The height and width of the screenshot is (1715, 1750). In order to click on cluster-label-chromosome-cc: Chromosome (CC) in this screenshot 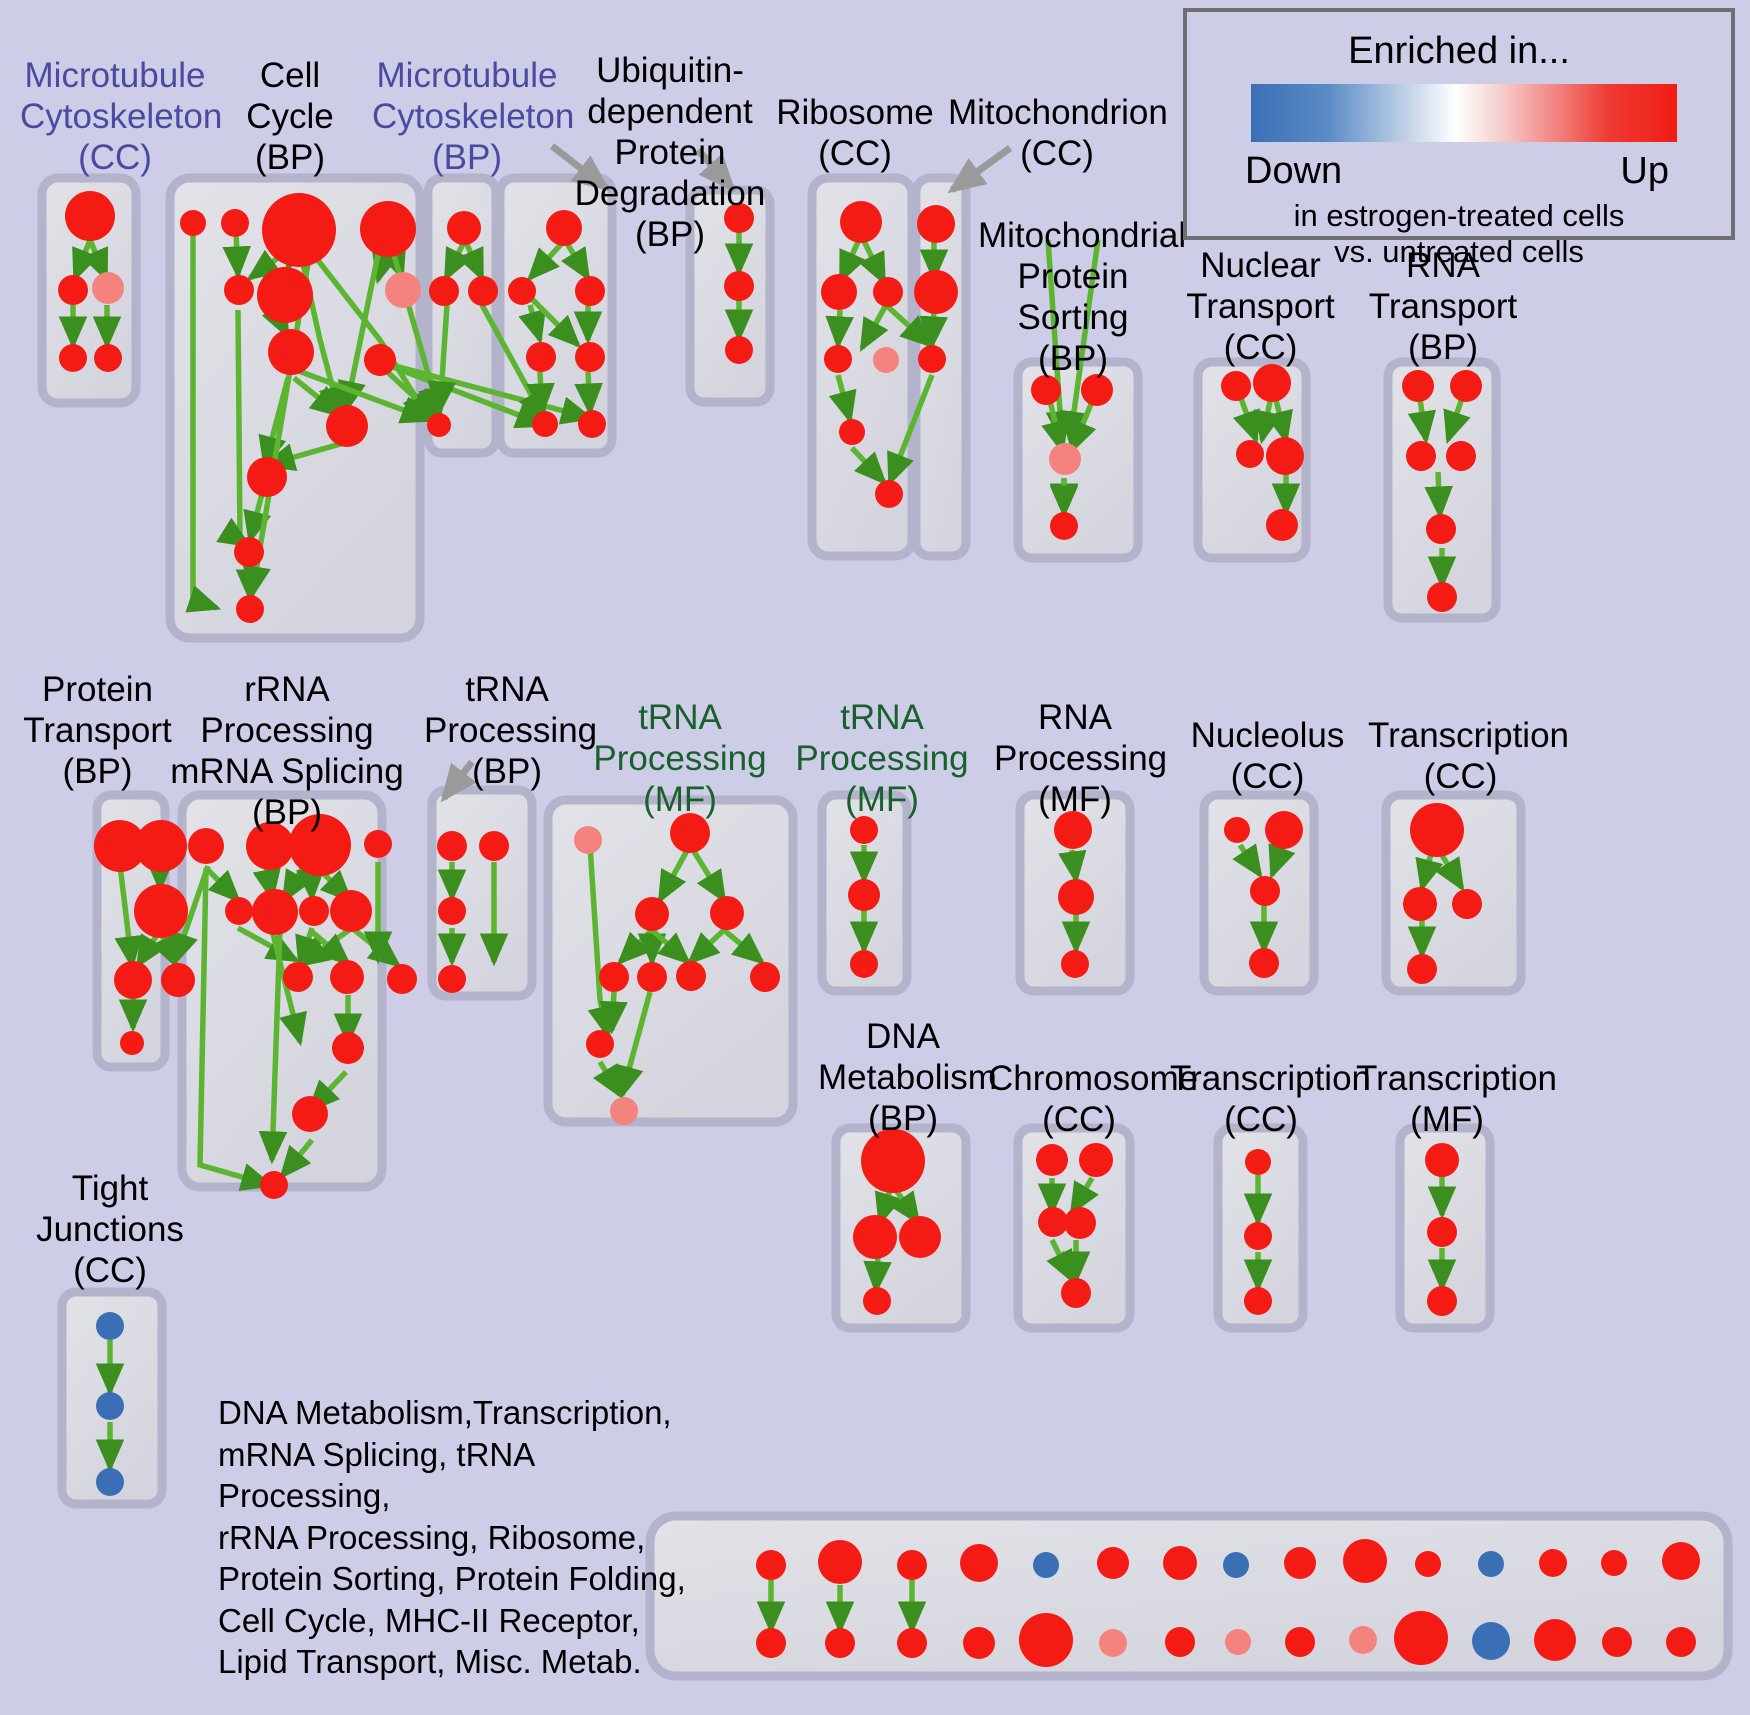, I will do `click(1093, 1099)`.